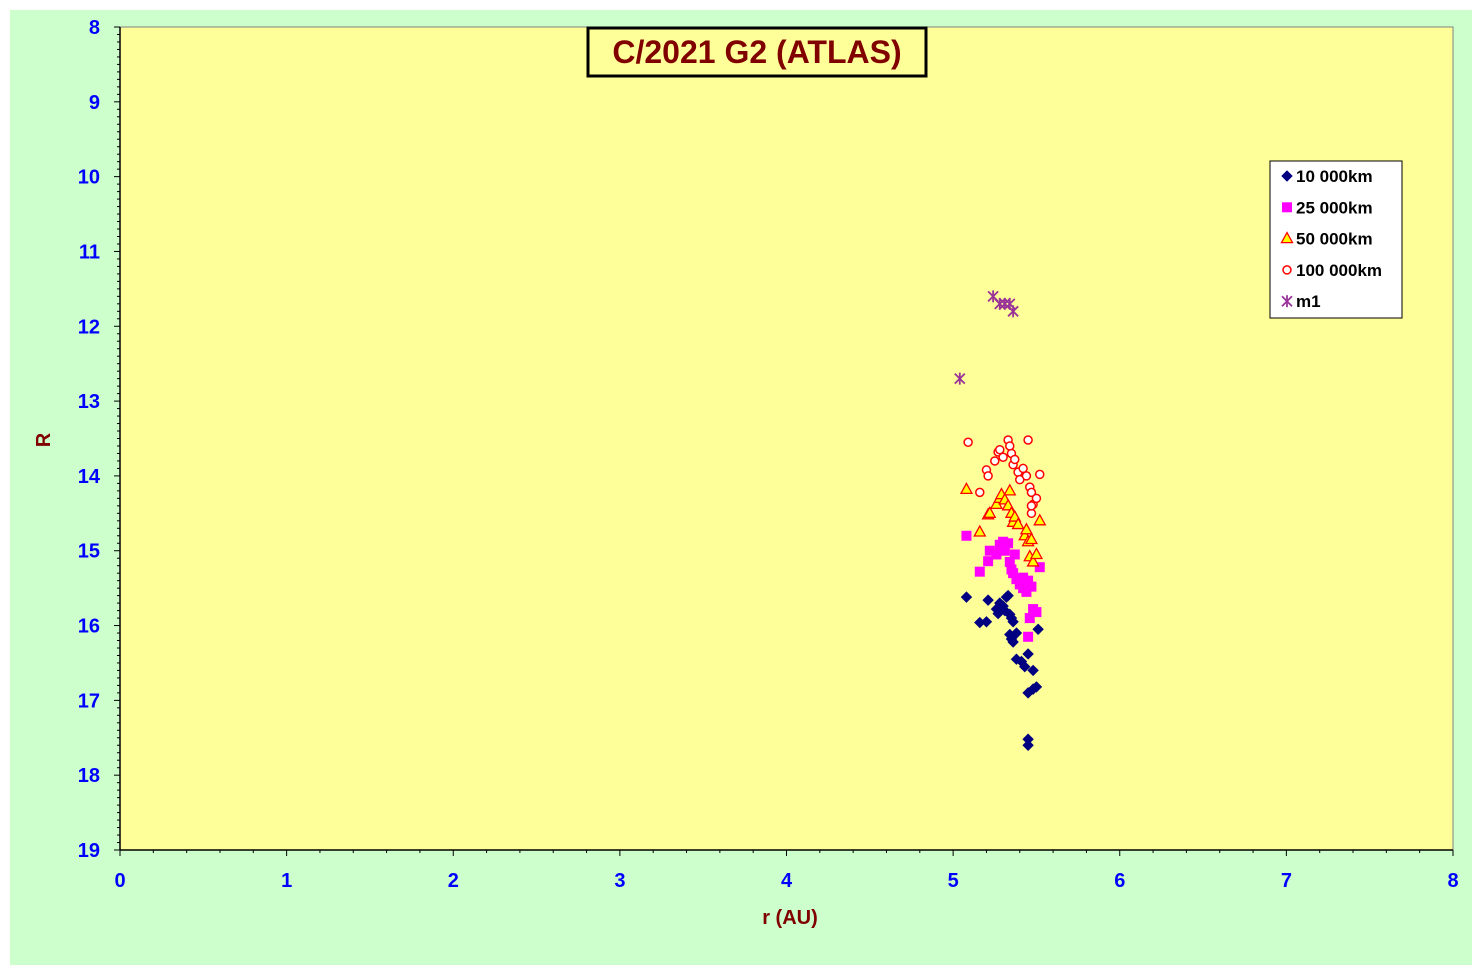  Describe the element at coordinates (619, 881) in the screenshot. I see `x-tick-label: 3` at that location.